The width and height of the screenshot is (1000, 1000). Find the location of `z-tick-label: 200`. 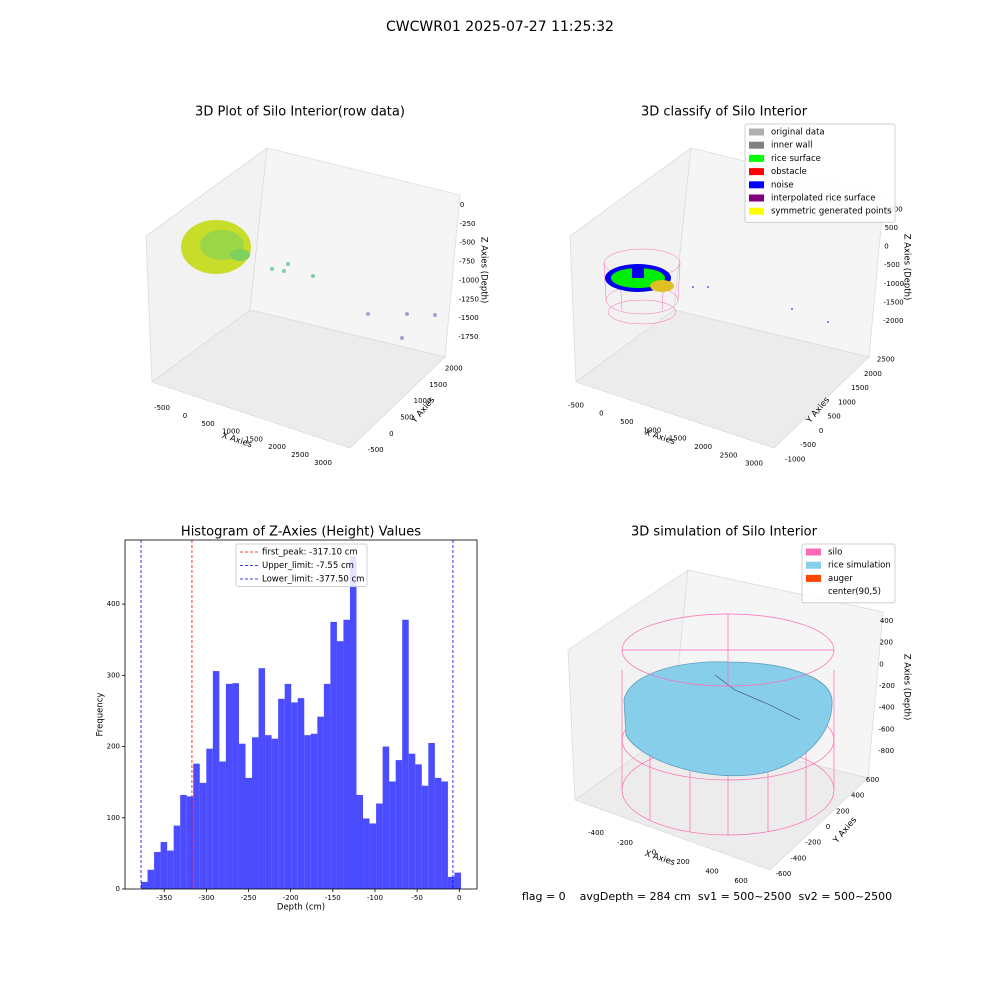

z-tick-label: 200 is located at coordinates (886, 643).